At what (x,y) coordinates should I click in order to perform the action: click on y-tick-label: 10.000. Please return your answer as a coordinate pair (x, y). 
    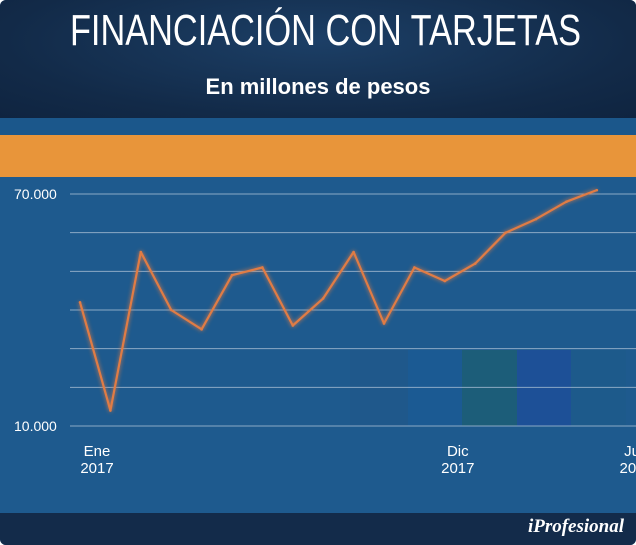
    Looking at the image, I should click on (35, 426).